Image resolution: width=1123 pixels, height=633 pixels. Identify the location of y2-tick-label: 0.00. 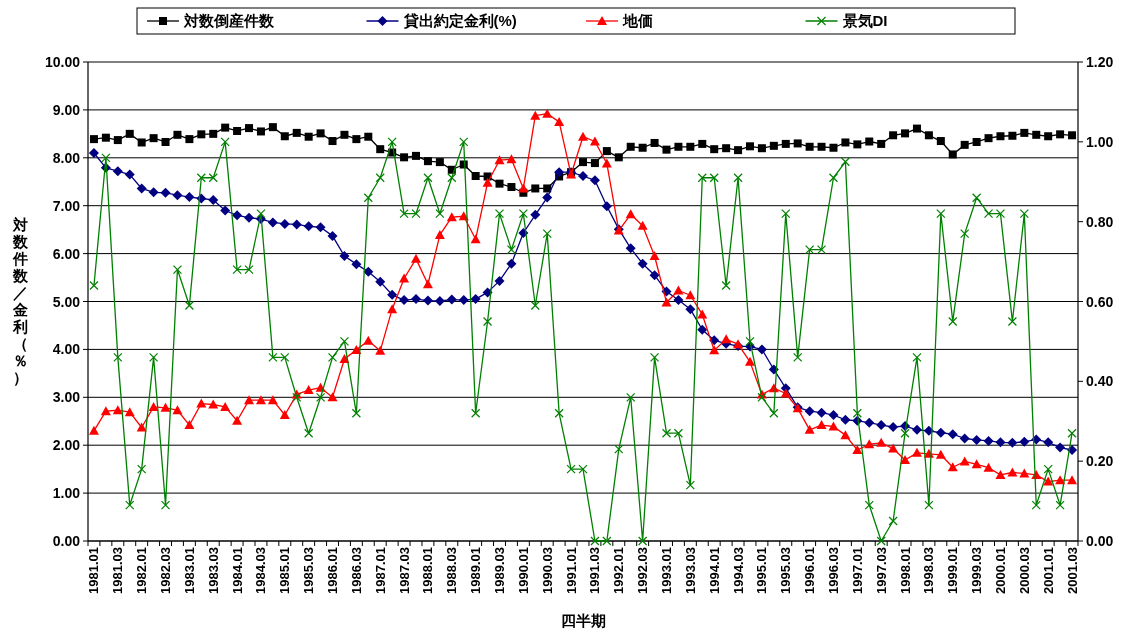
(1100, 541).